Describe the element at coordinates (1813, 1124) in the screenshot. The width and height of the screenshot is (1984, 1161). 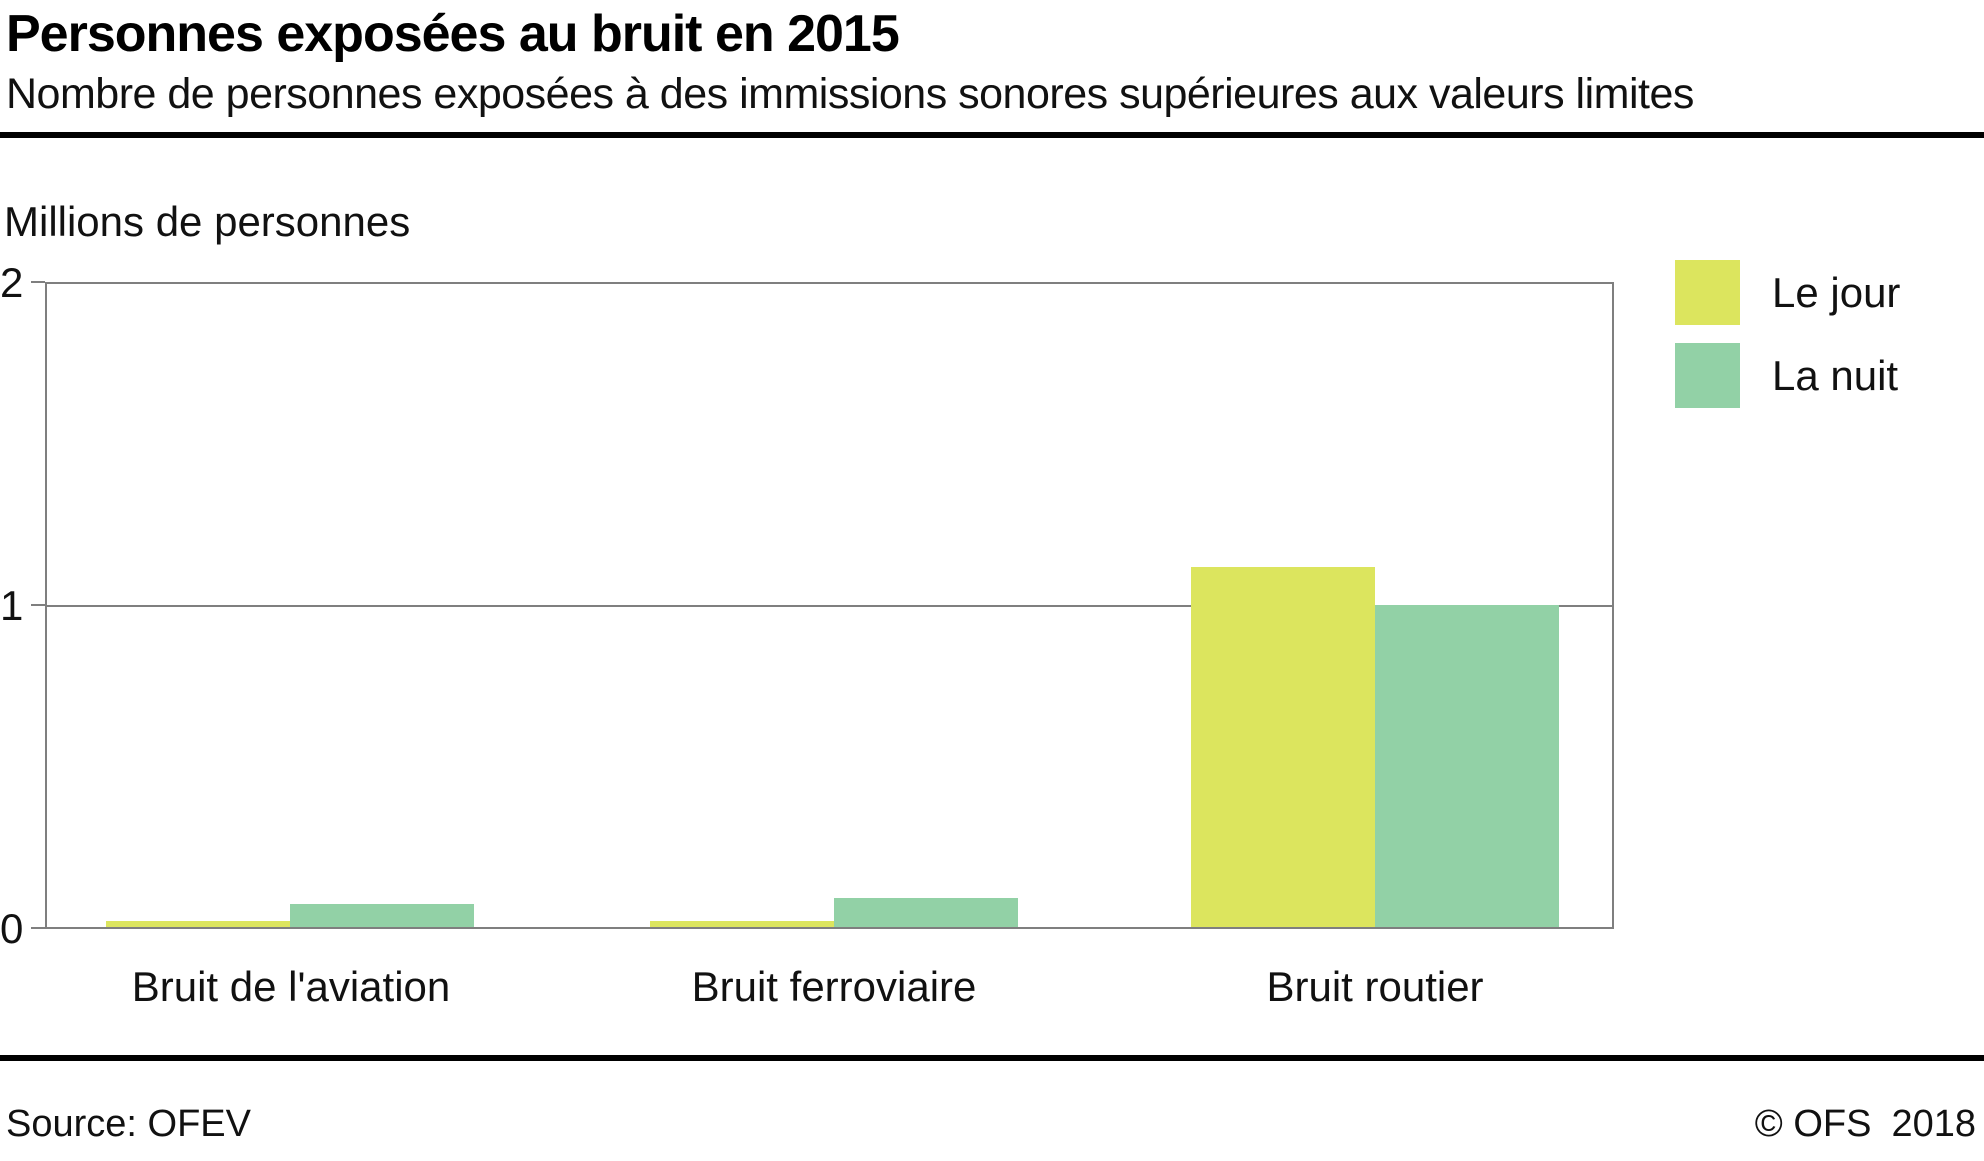
I see `copyright-text: © OFS` at that location.